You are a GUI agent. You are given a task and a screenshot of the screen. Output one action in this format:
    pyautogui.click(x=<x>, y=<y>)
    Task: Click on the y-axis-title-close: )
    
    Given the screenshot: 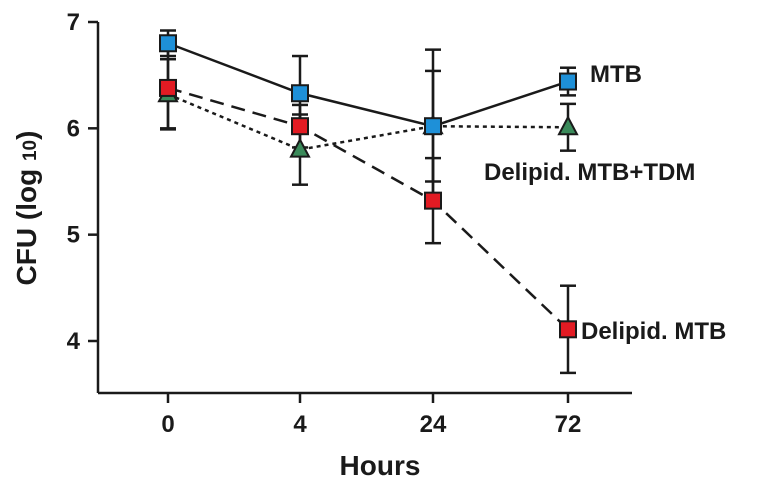 What is the action you would take?
    pyautogui.click(x=26, y=135)
    